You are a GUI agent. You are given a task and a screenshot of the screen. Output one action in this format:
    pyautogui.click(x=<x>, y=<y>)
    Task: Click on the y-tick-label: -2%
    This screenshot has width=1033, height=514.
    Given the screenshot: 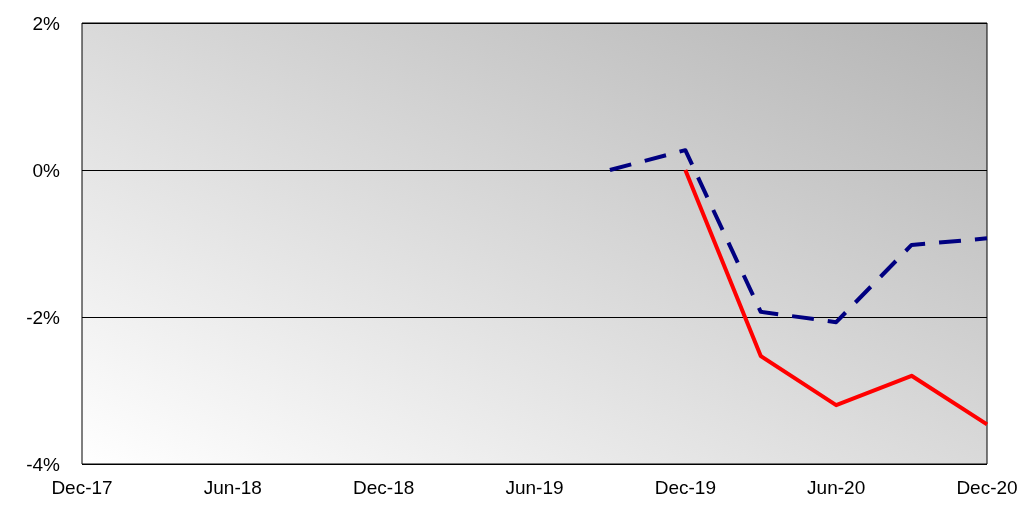 What is the action you would take?
    pyautogui.click(x=43, y=317)
    